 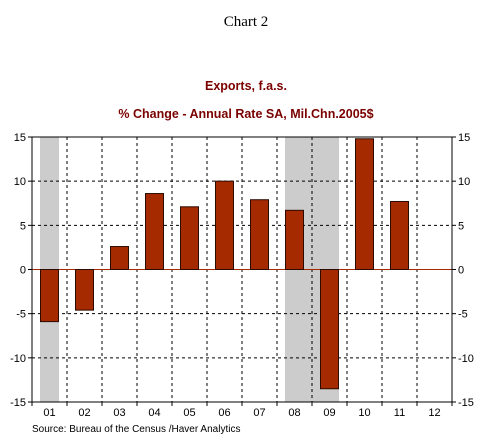 What do you see at coordinates (461, 271) in the screenshot?
I see `y-tick-label-right: 0` at bounding box center [461, 271].